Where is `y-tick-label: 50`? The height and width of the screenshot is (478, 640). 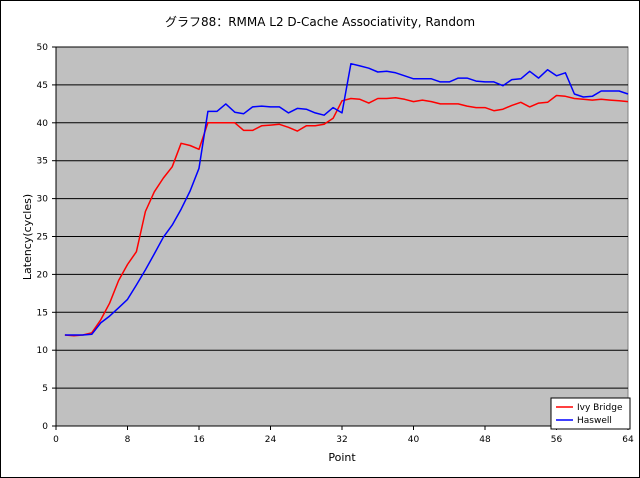
y-tick-label: 50 is located at coordinates (43, 48).